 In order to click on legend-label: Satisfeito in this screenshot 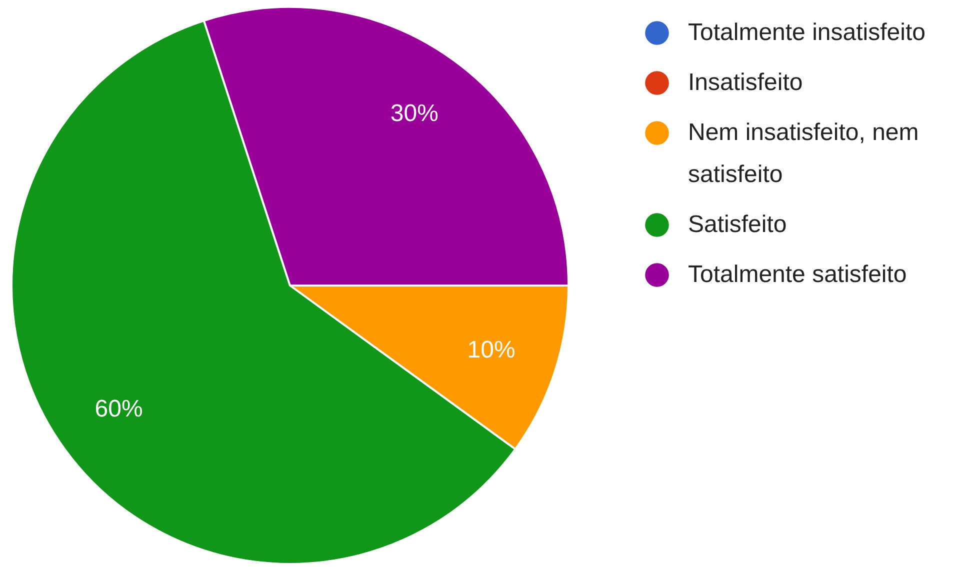, I will do `click(738, 225)`.